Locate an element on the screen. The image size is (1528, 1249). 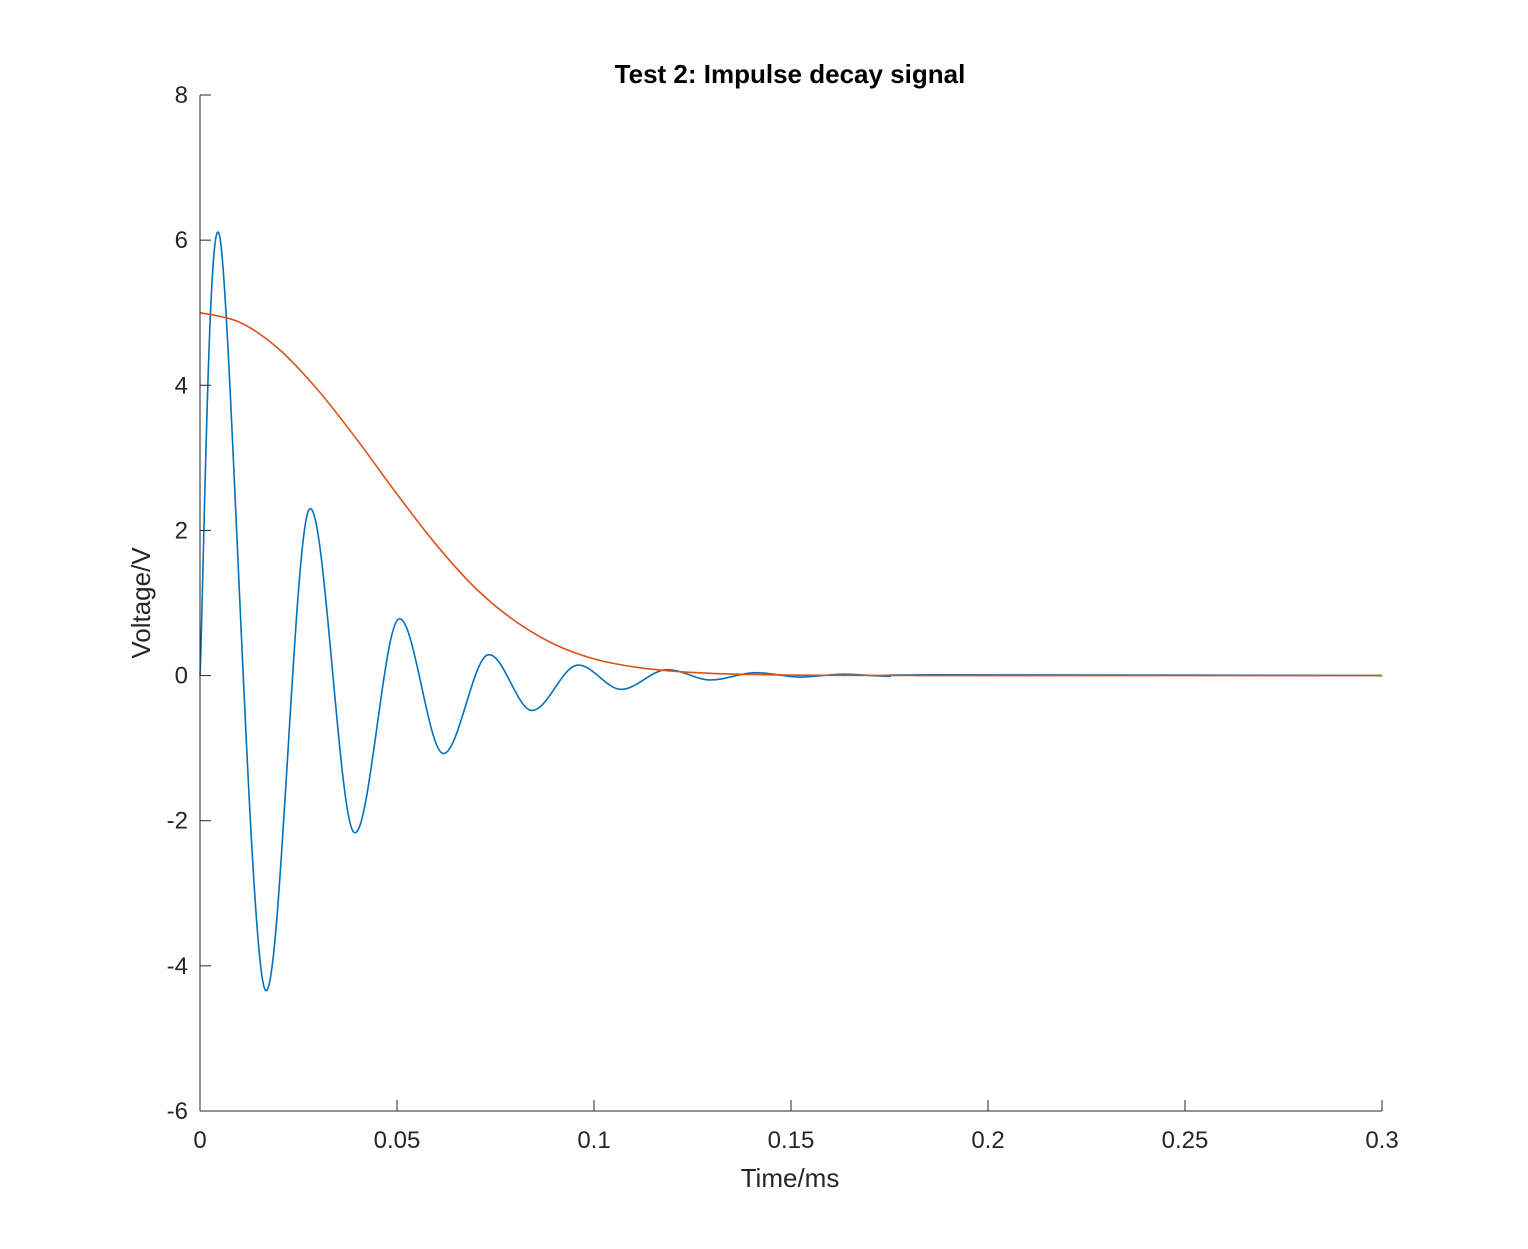
y-axis-ticks: -6 -4 -2 0 2 4 6 8 is located at coordinates (189, 603).